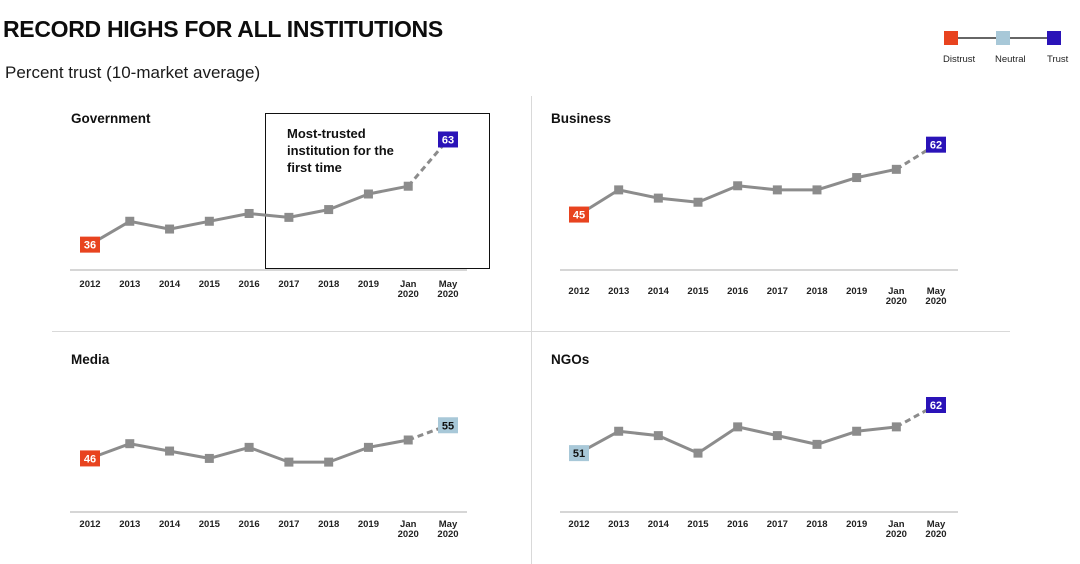 Image resolution: width=1080 pixels, height=564 pixels. I want to click on data-point-ngos-2016, so click(738, 427).